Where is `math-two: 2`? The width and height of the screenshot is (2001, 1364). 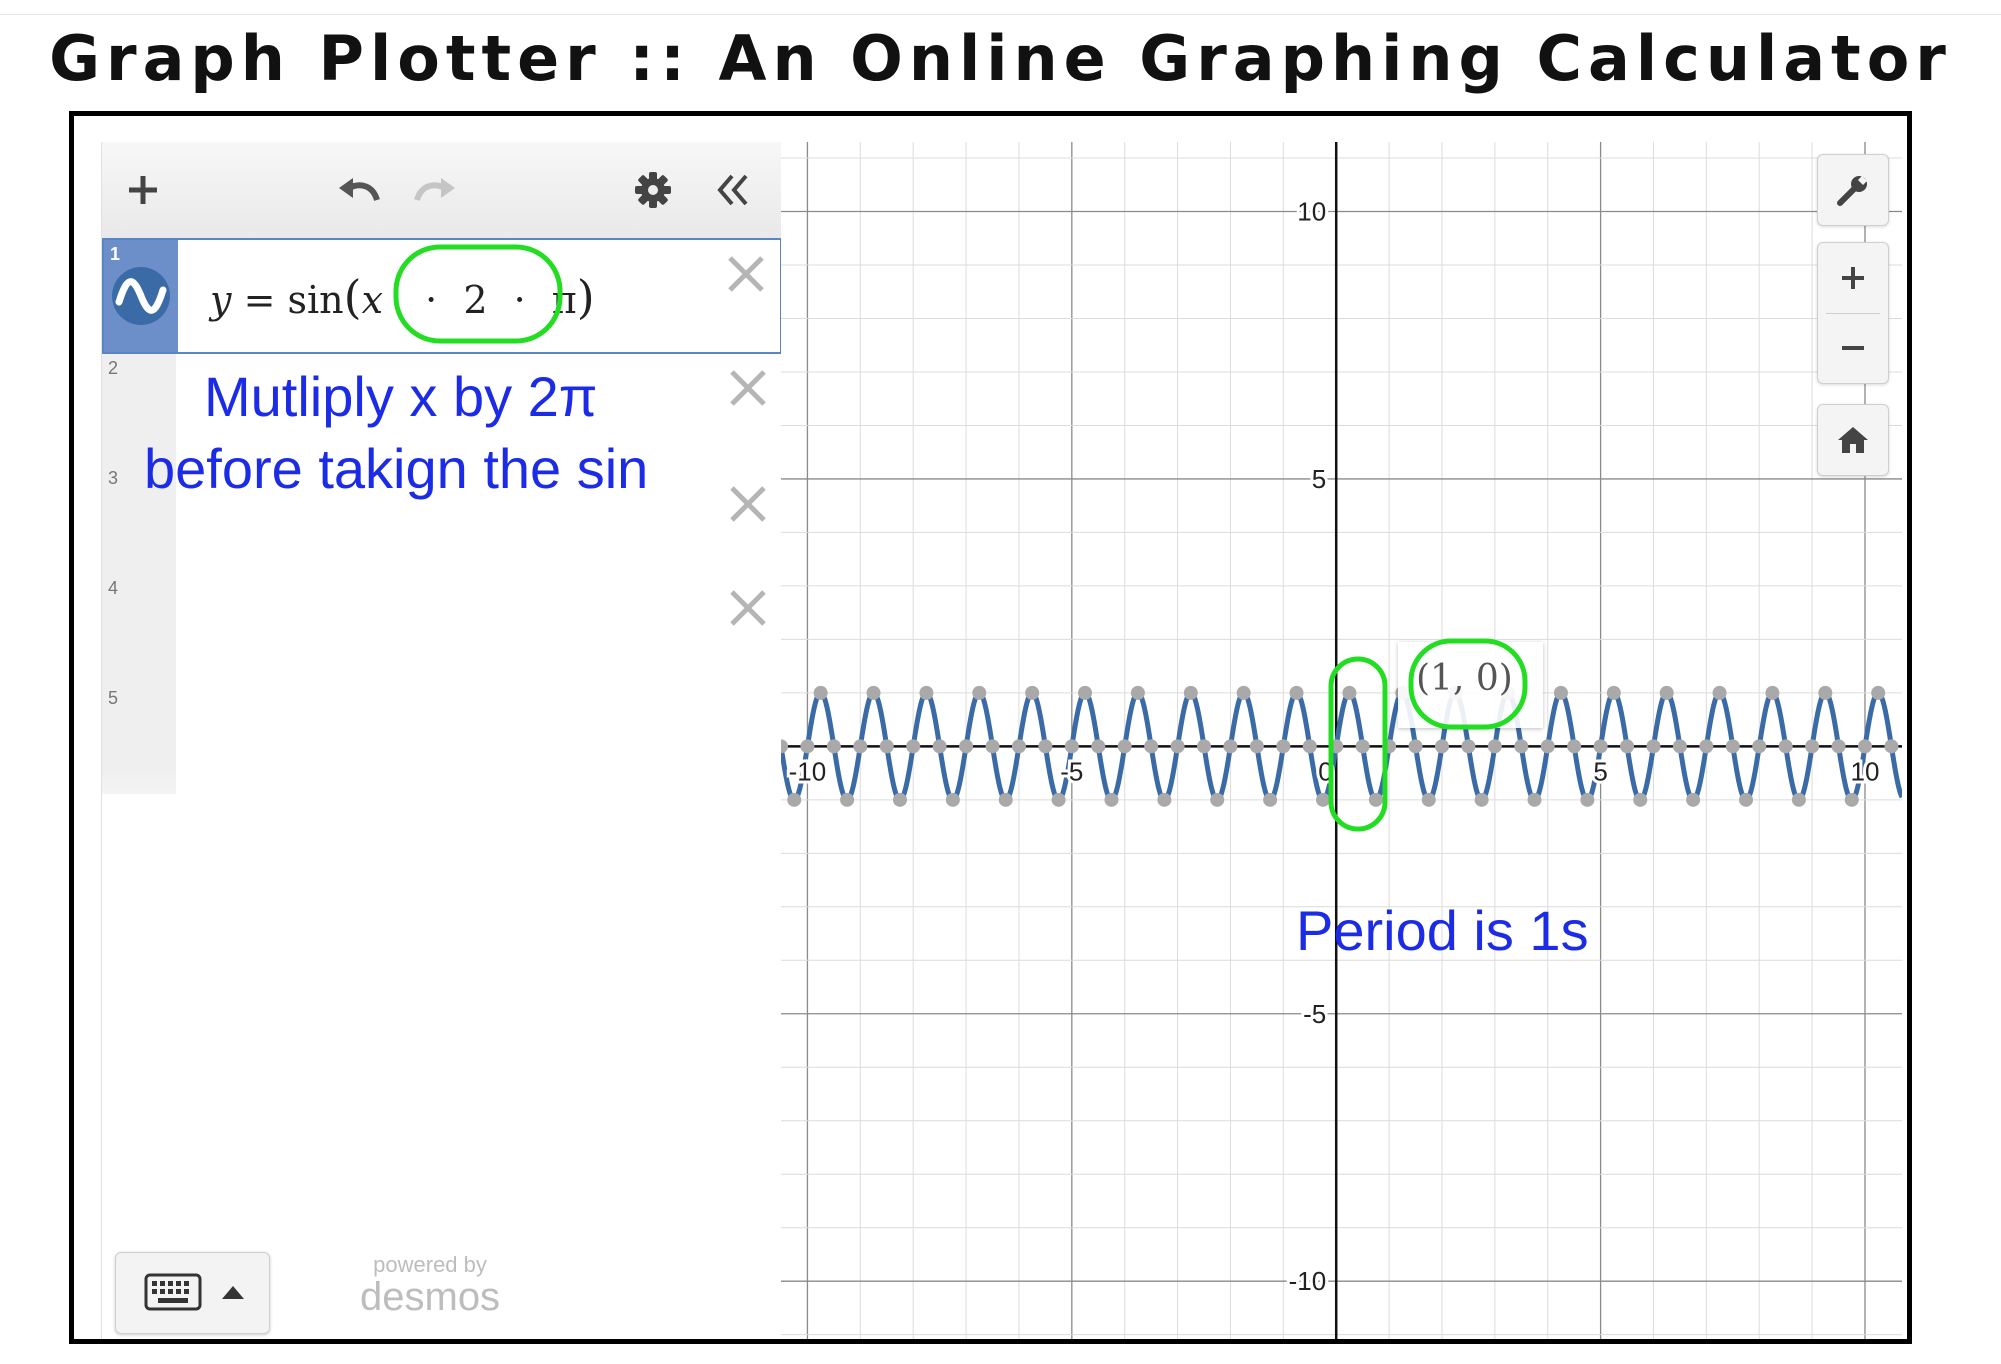 math-two: 2 is located at coordinates (475, 300).